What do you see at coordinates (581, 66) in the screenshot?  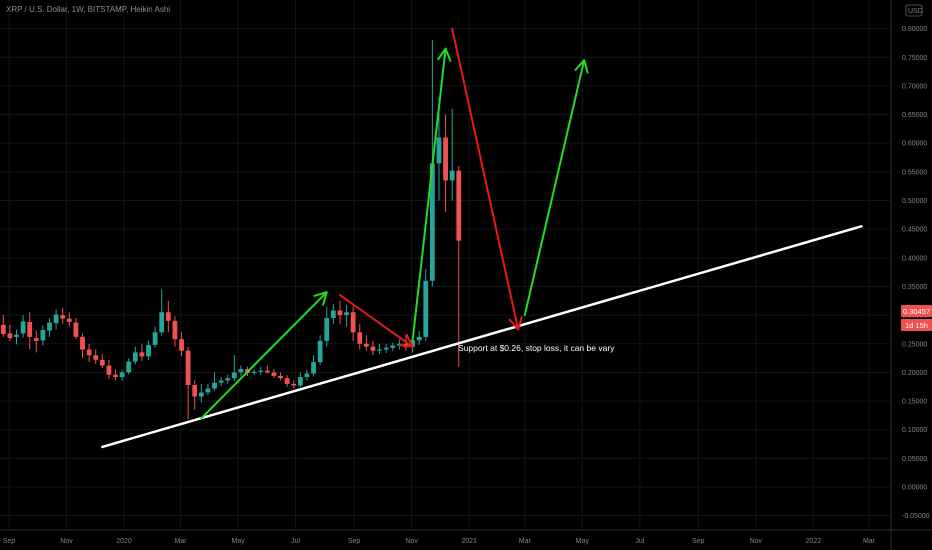 I see `green-arrow-3-head` at bounding box center [581, 66].